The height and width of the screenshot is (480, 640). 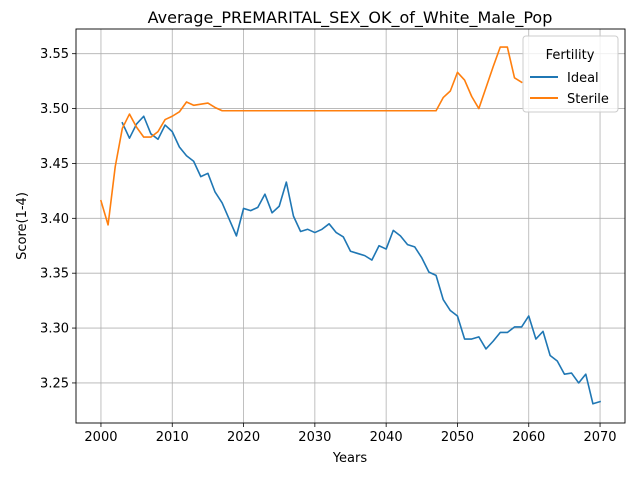 I want to click on x-tick-label: 2000, so click(x=100, y=437).